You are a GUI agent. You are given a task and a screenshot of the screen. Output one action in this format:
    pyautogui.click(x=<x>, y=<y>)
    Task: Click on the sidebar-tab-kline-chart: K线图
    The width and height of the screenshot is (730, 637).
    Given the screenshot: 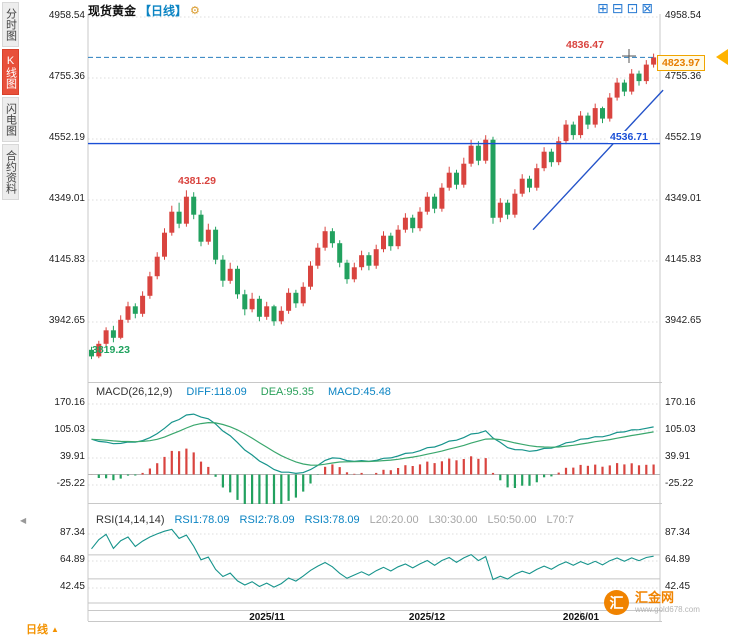 What is the action you would take?
    pyautogui.click(x=10, y=72)
    